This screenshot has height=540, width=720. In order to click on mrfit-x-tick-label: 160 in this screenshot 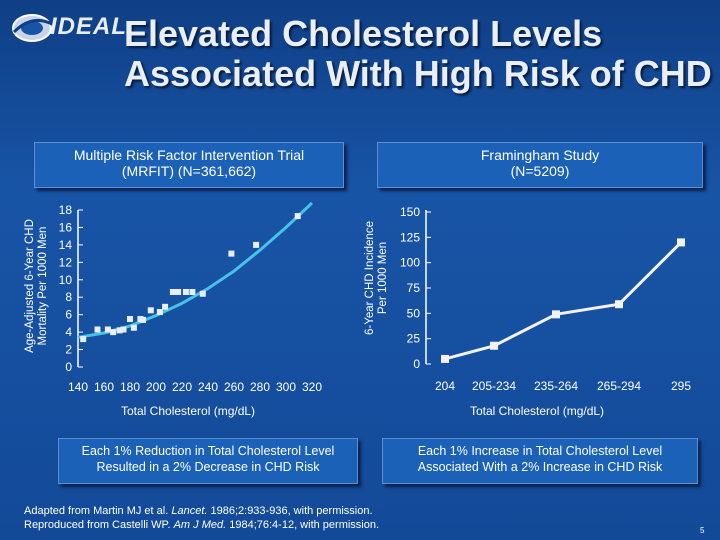, I will do `click(104, 387)`.